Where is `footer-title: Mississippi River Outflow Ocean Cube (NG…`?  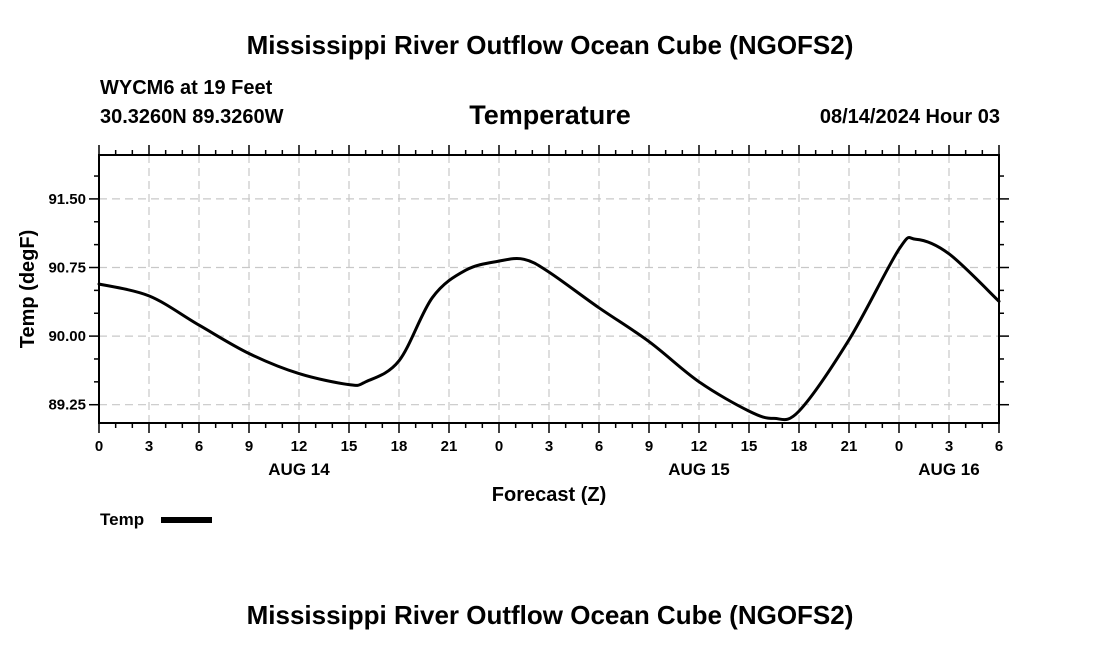
footer-title: Mississippi River Outflow Ocean Cube (NG… is located at coordinates (550, 615).